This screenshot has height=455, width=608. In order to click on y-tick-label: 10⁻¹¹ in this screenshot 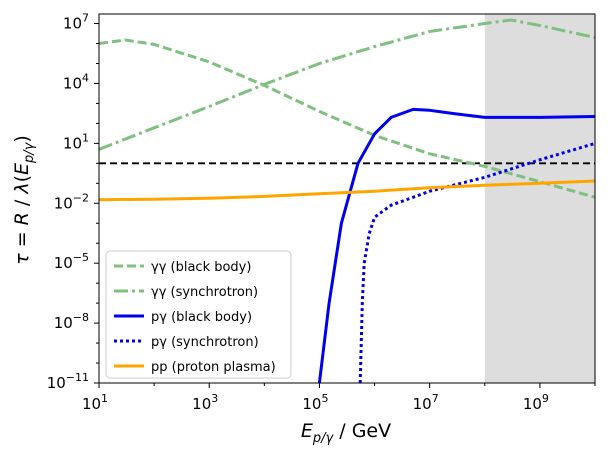, I will do `click(68, 381)`.